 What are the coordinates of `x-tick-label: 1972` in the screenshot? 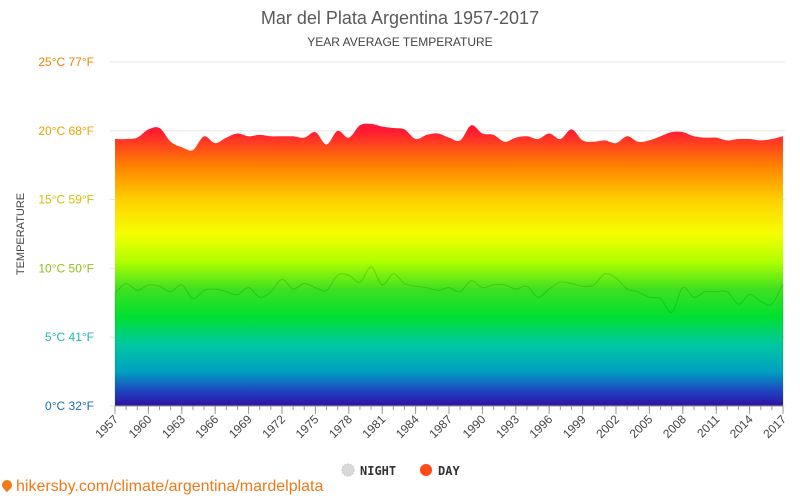 It's located at (273, 426).